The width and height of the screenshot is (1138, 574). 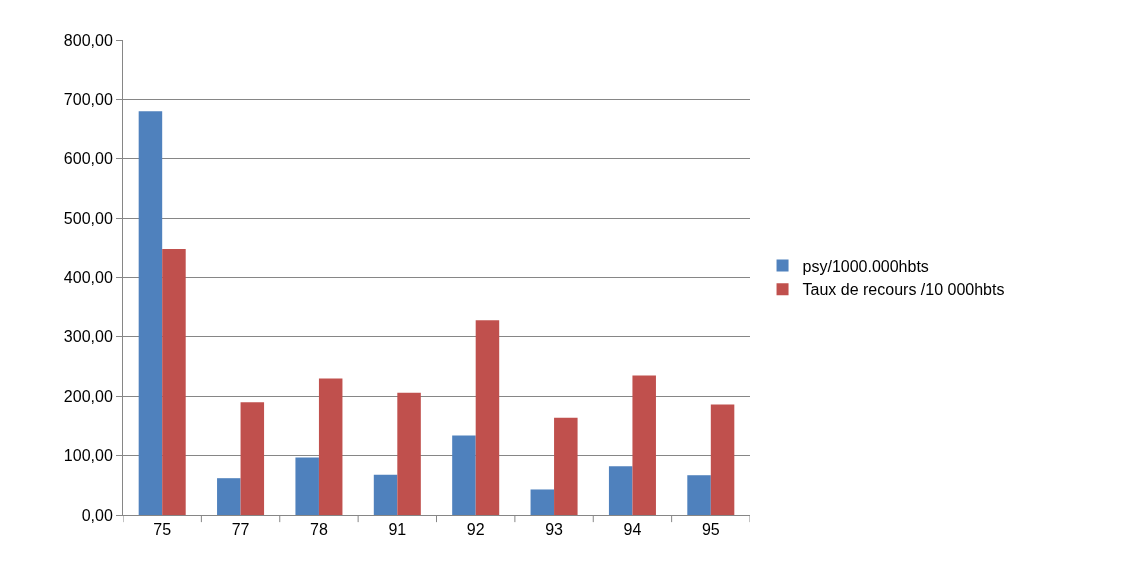 What do you see at coordinates (554, 530) in the screenshot?
I see `x-tick-label: 93` at bounding box center [554, 530].